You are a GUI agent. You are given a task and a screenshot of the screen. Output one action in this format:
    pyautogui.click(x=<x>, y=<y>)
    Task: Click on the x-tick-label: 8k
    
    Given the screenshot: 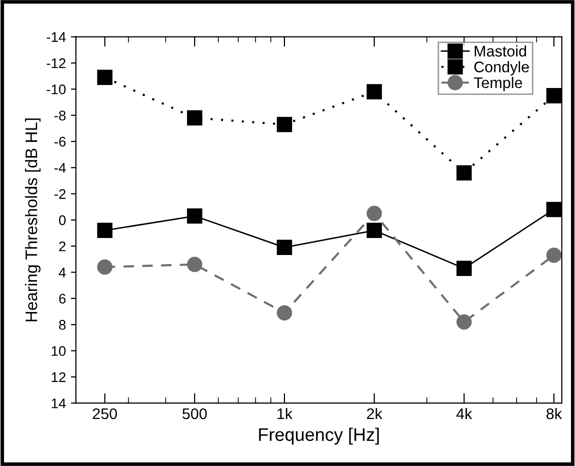 What is the action you would take?
    pyautogui.click(x=554, y=414)
    